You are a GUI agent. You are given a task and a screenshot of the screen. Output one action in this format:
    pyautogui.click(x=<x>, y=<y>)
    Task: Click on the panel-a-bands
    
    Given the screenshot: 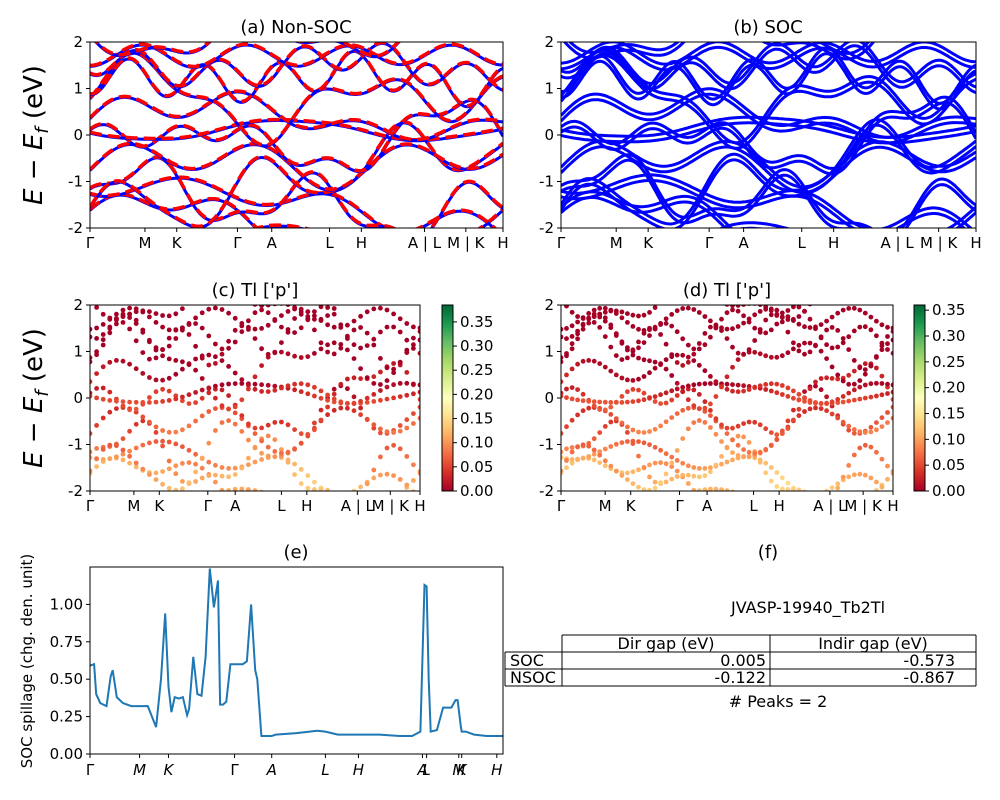 What is the action you would take?
    pyautogui.click(x=296, y=135)
    